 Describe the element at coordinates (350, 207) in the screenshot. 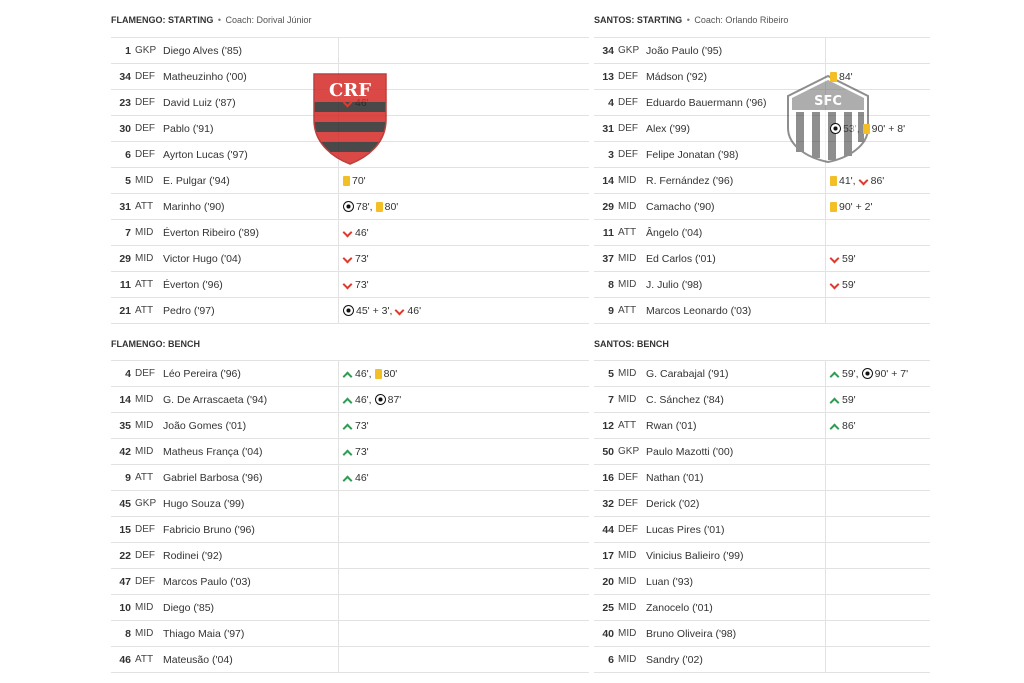

I see `player-row: 31 ATT Marinho ('90) 78', 80'` at that location.